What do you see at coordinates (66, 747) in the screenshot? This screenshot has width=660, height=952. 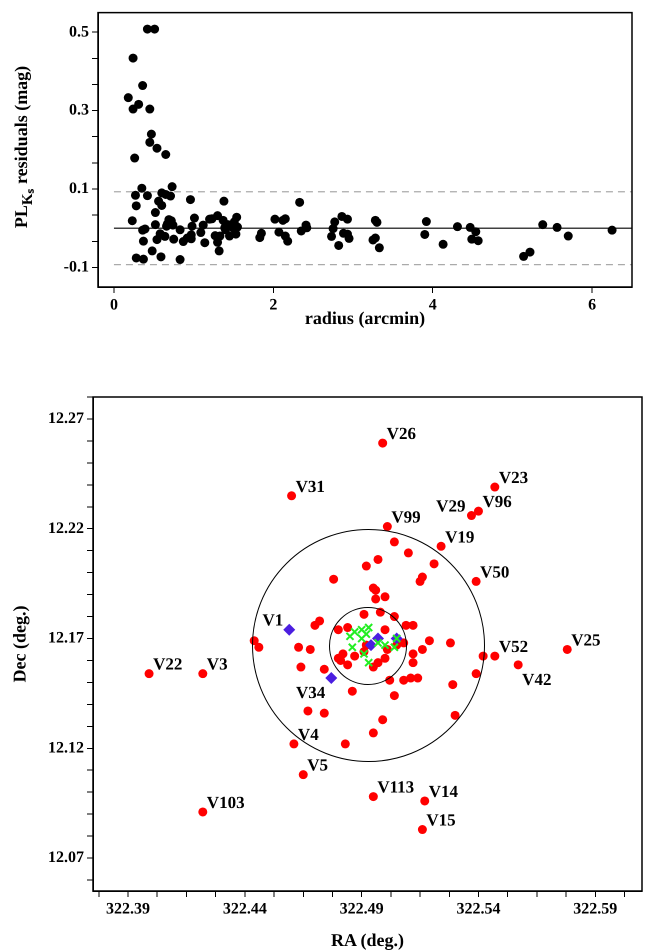 I see `y-tick-label: 12.12` at bounding box center [66, 747].